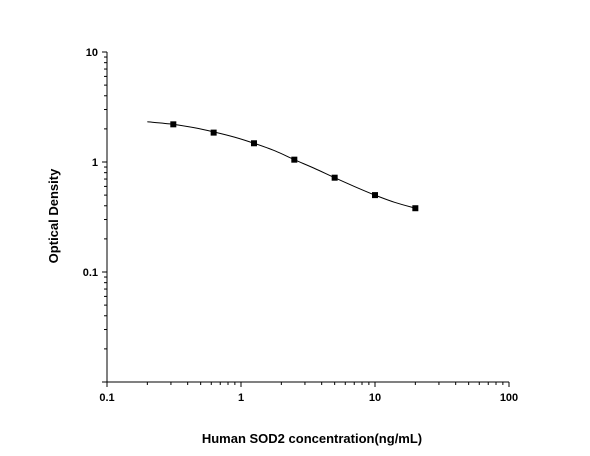 This screenshot has width=590, height=456. What do you see at coordinates (375, 398) in the screenshot?
I see `x-tick-label: 10` at bounding box center [375, 398].